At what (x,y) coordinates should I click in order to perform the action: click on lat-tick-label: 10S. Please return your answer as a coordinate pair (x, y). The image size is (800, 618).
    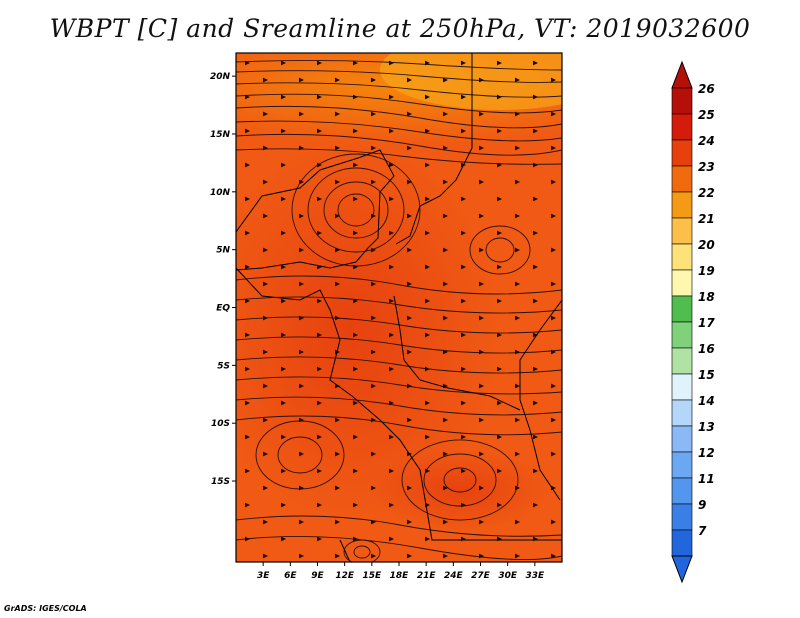
    Looking at the image, I should click on (220, 424).